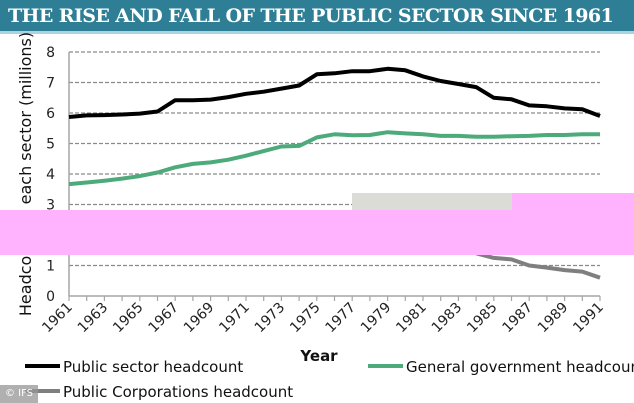 This screenshot has width=634, height=403. What do you see at coordinates (50, 206) in the screenshot?
I see `y-tick-label: 3` at bounding box center [50, 206].